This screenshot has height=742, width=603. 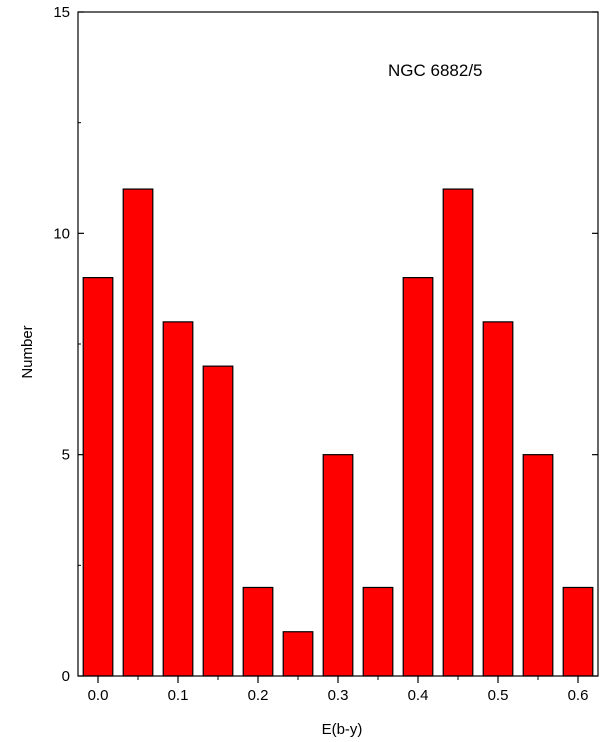 What do you see at coordinates (338, 695) in the screenshot?
I see `x-tick-label: 0.3` at bounding box center [338, 695].